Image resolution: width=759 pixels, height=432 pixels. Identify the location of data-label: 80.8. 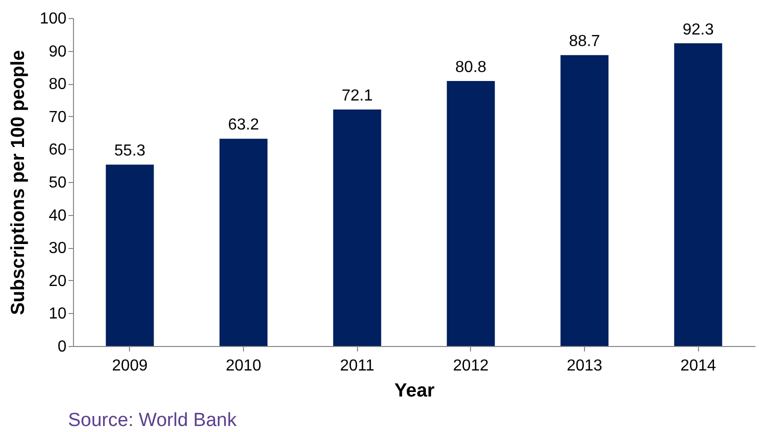
(471, 67).